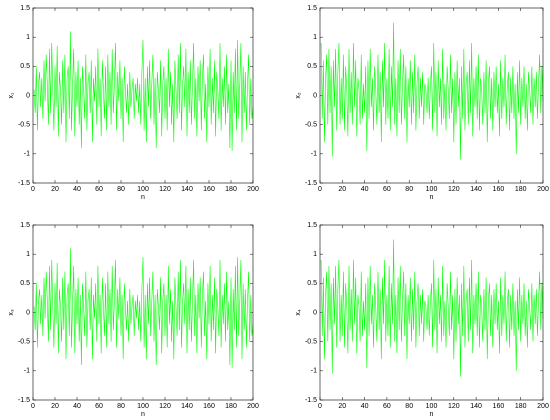  Describe the element at coordinates (298, 312) in the screenshot. I see `y-axis-label: x₄` at that location.